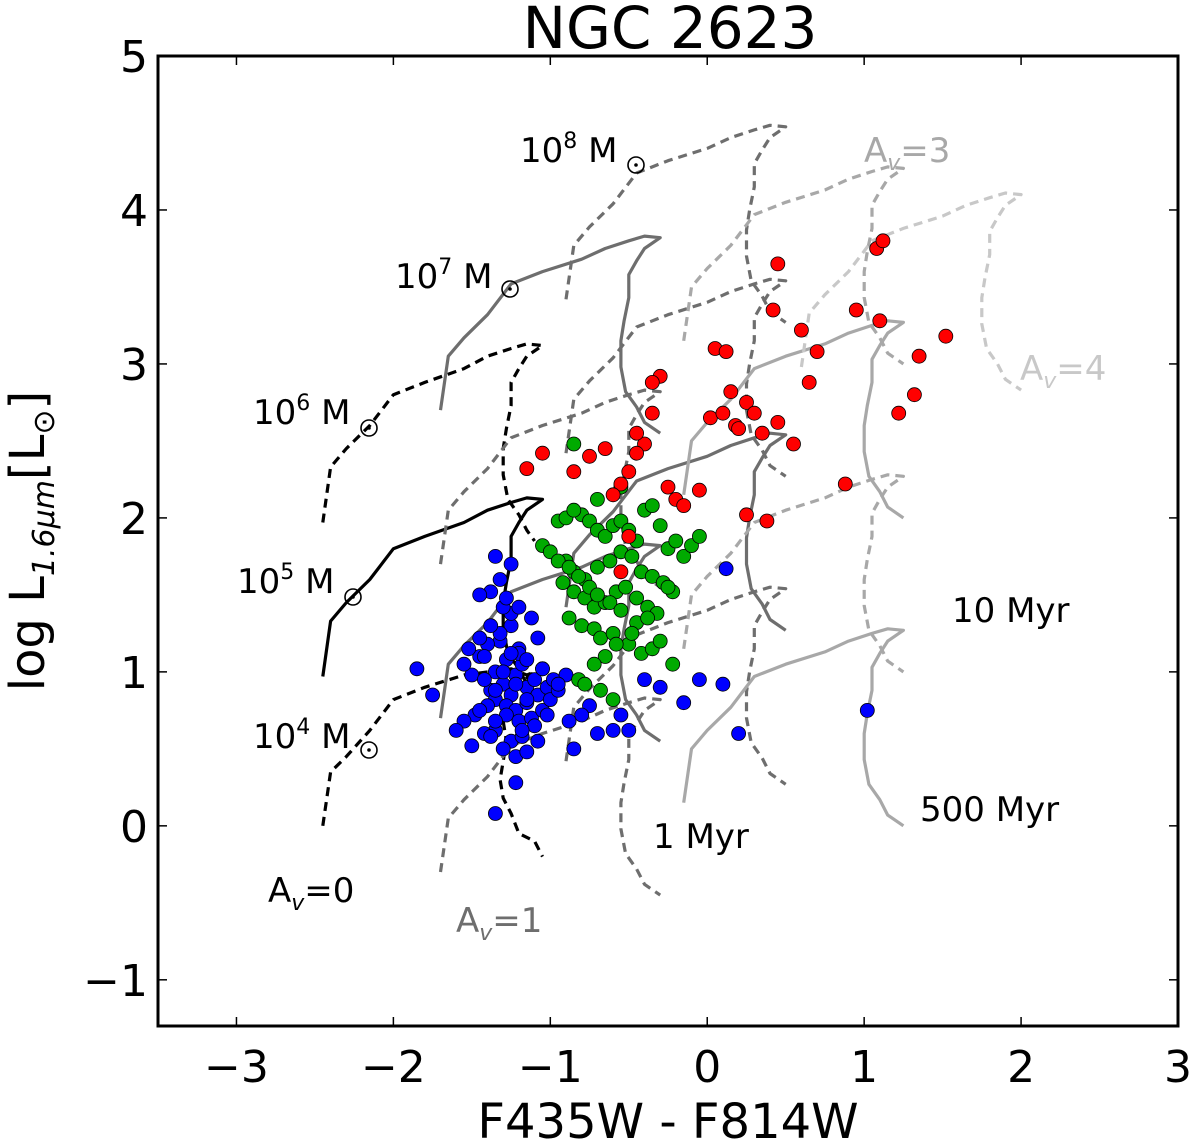 This screenshot has width=1200, height=1145. Describe the element at coordinates (793, 419) in the screenshot. I see `track-line-av3-m6` at that location.